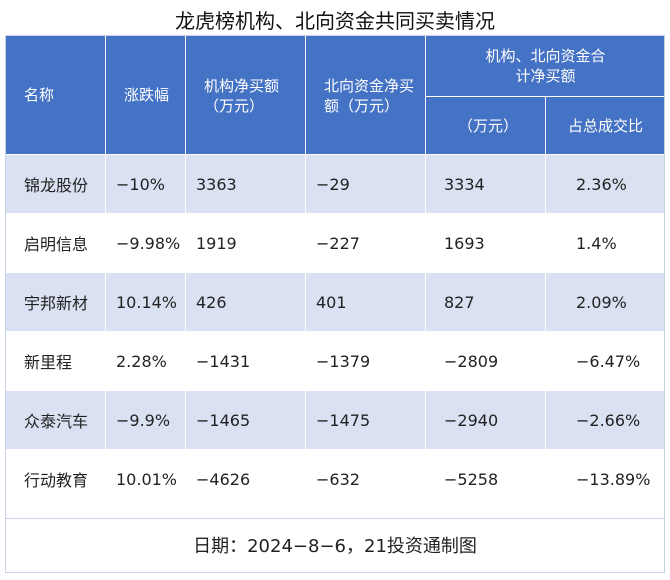 The image size is (670, 580). Describe the element at coordinates (605, 361) in the screenshot. I see `cell-ratio: −6.47%` at that location.